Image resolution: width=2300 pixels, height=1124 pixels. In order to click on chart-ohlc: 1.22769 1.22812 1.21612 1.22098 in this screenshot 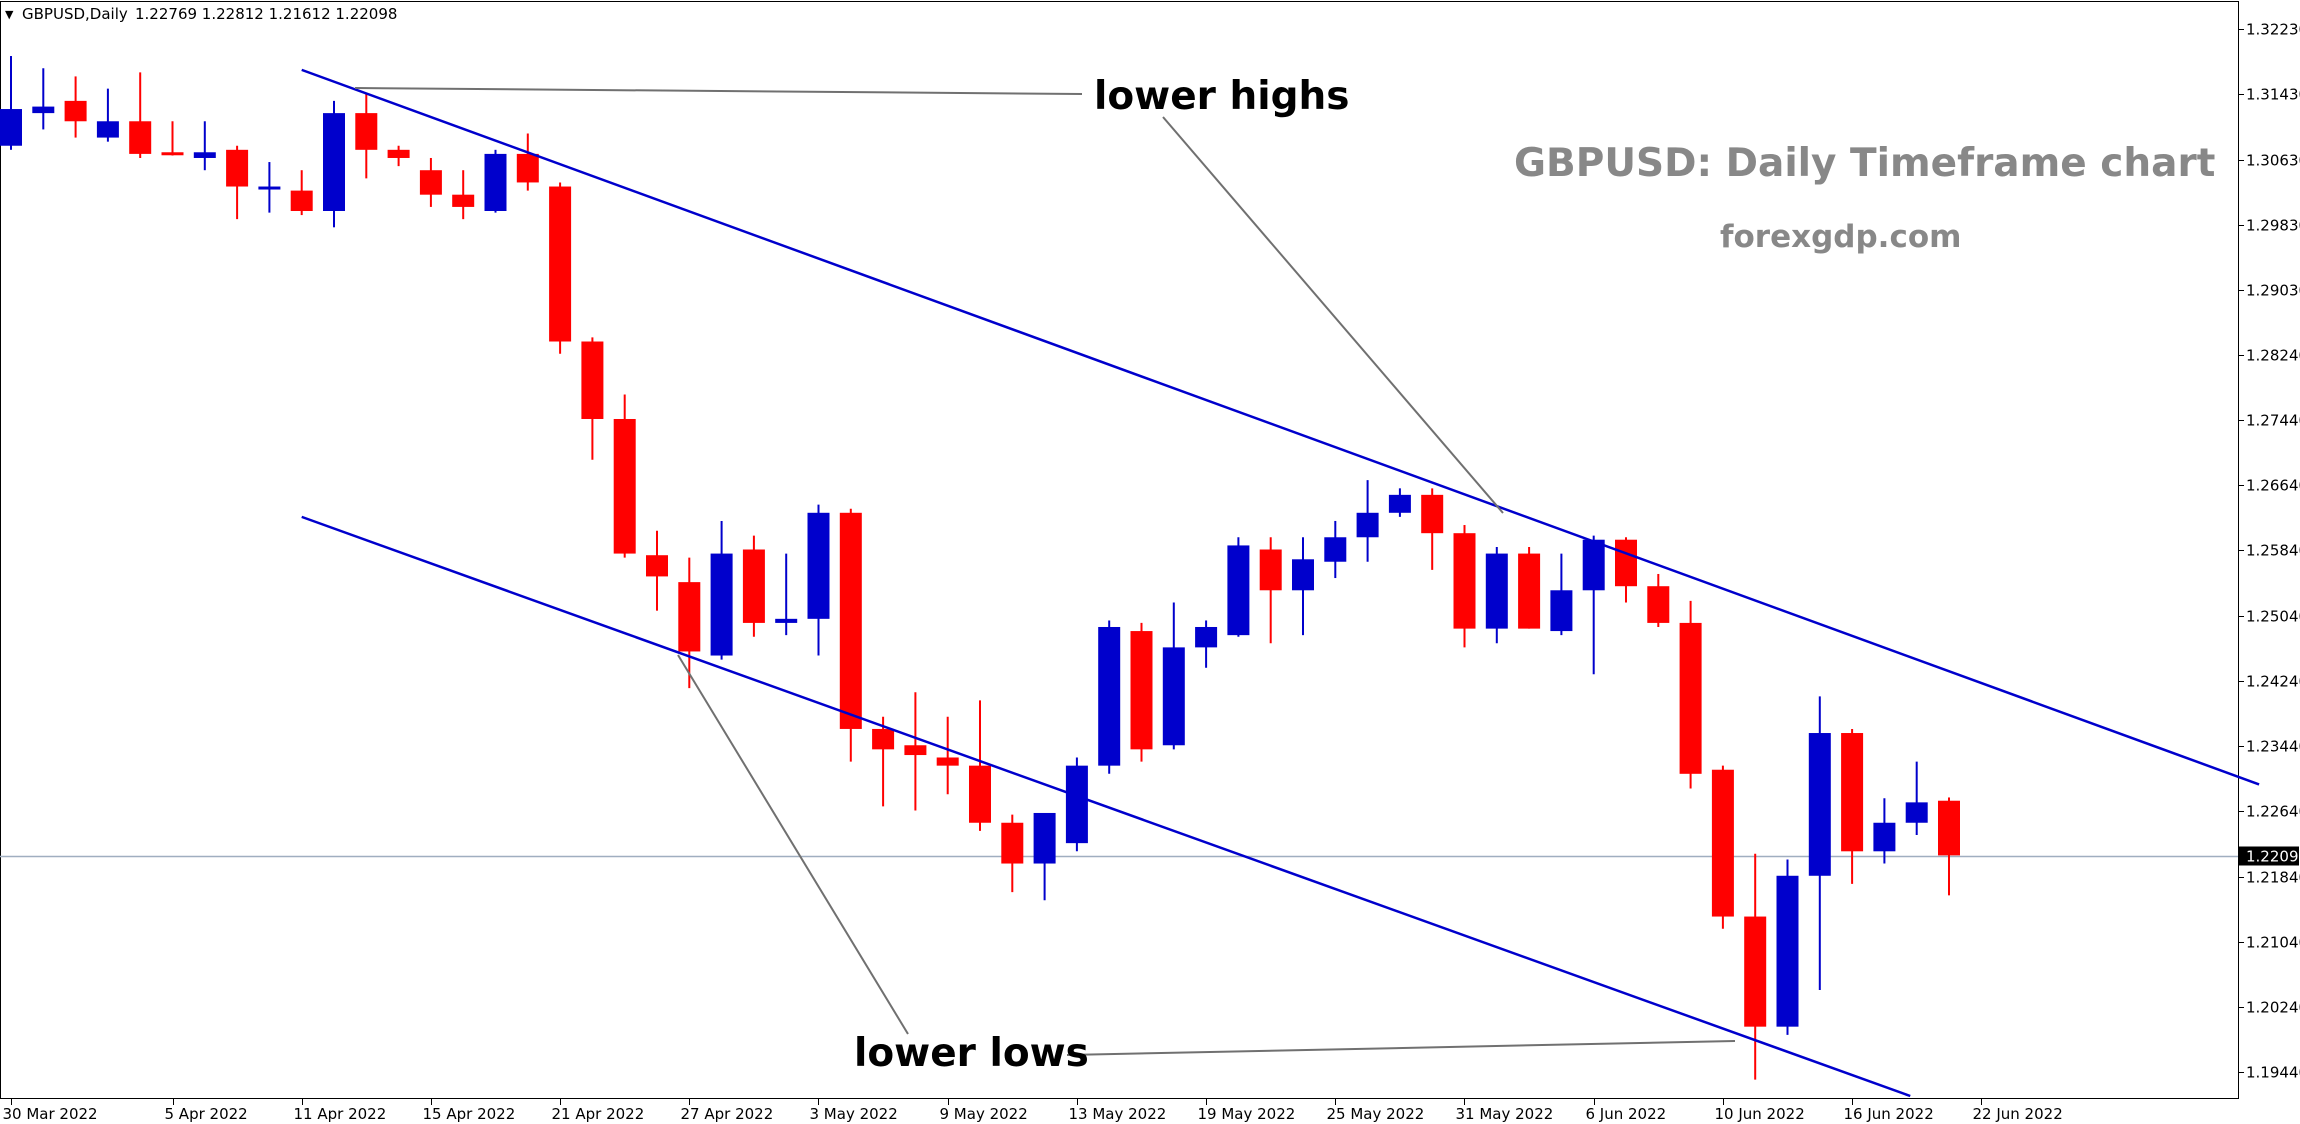, I will do `click(266, 14)`.